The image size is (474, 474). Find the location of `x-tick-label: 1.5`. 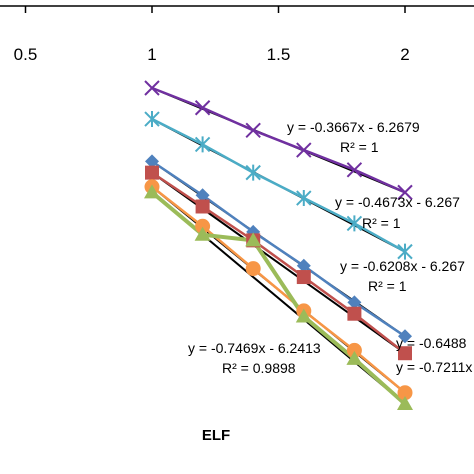

x-tick-label: 1.5 is located at coordinates (279, 54).